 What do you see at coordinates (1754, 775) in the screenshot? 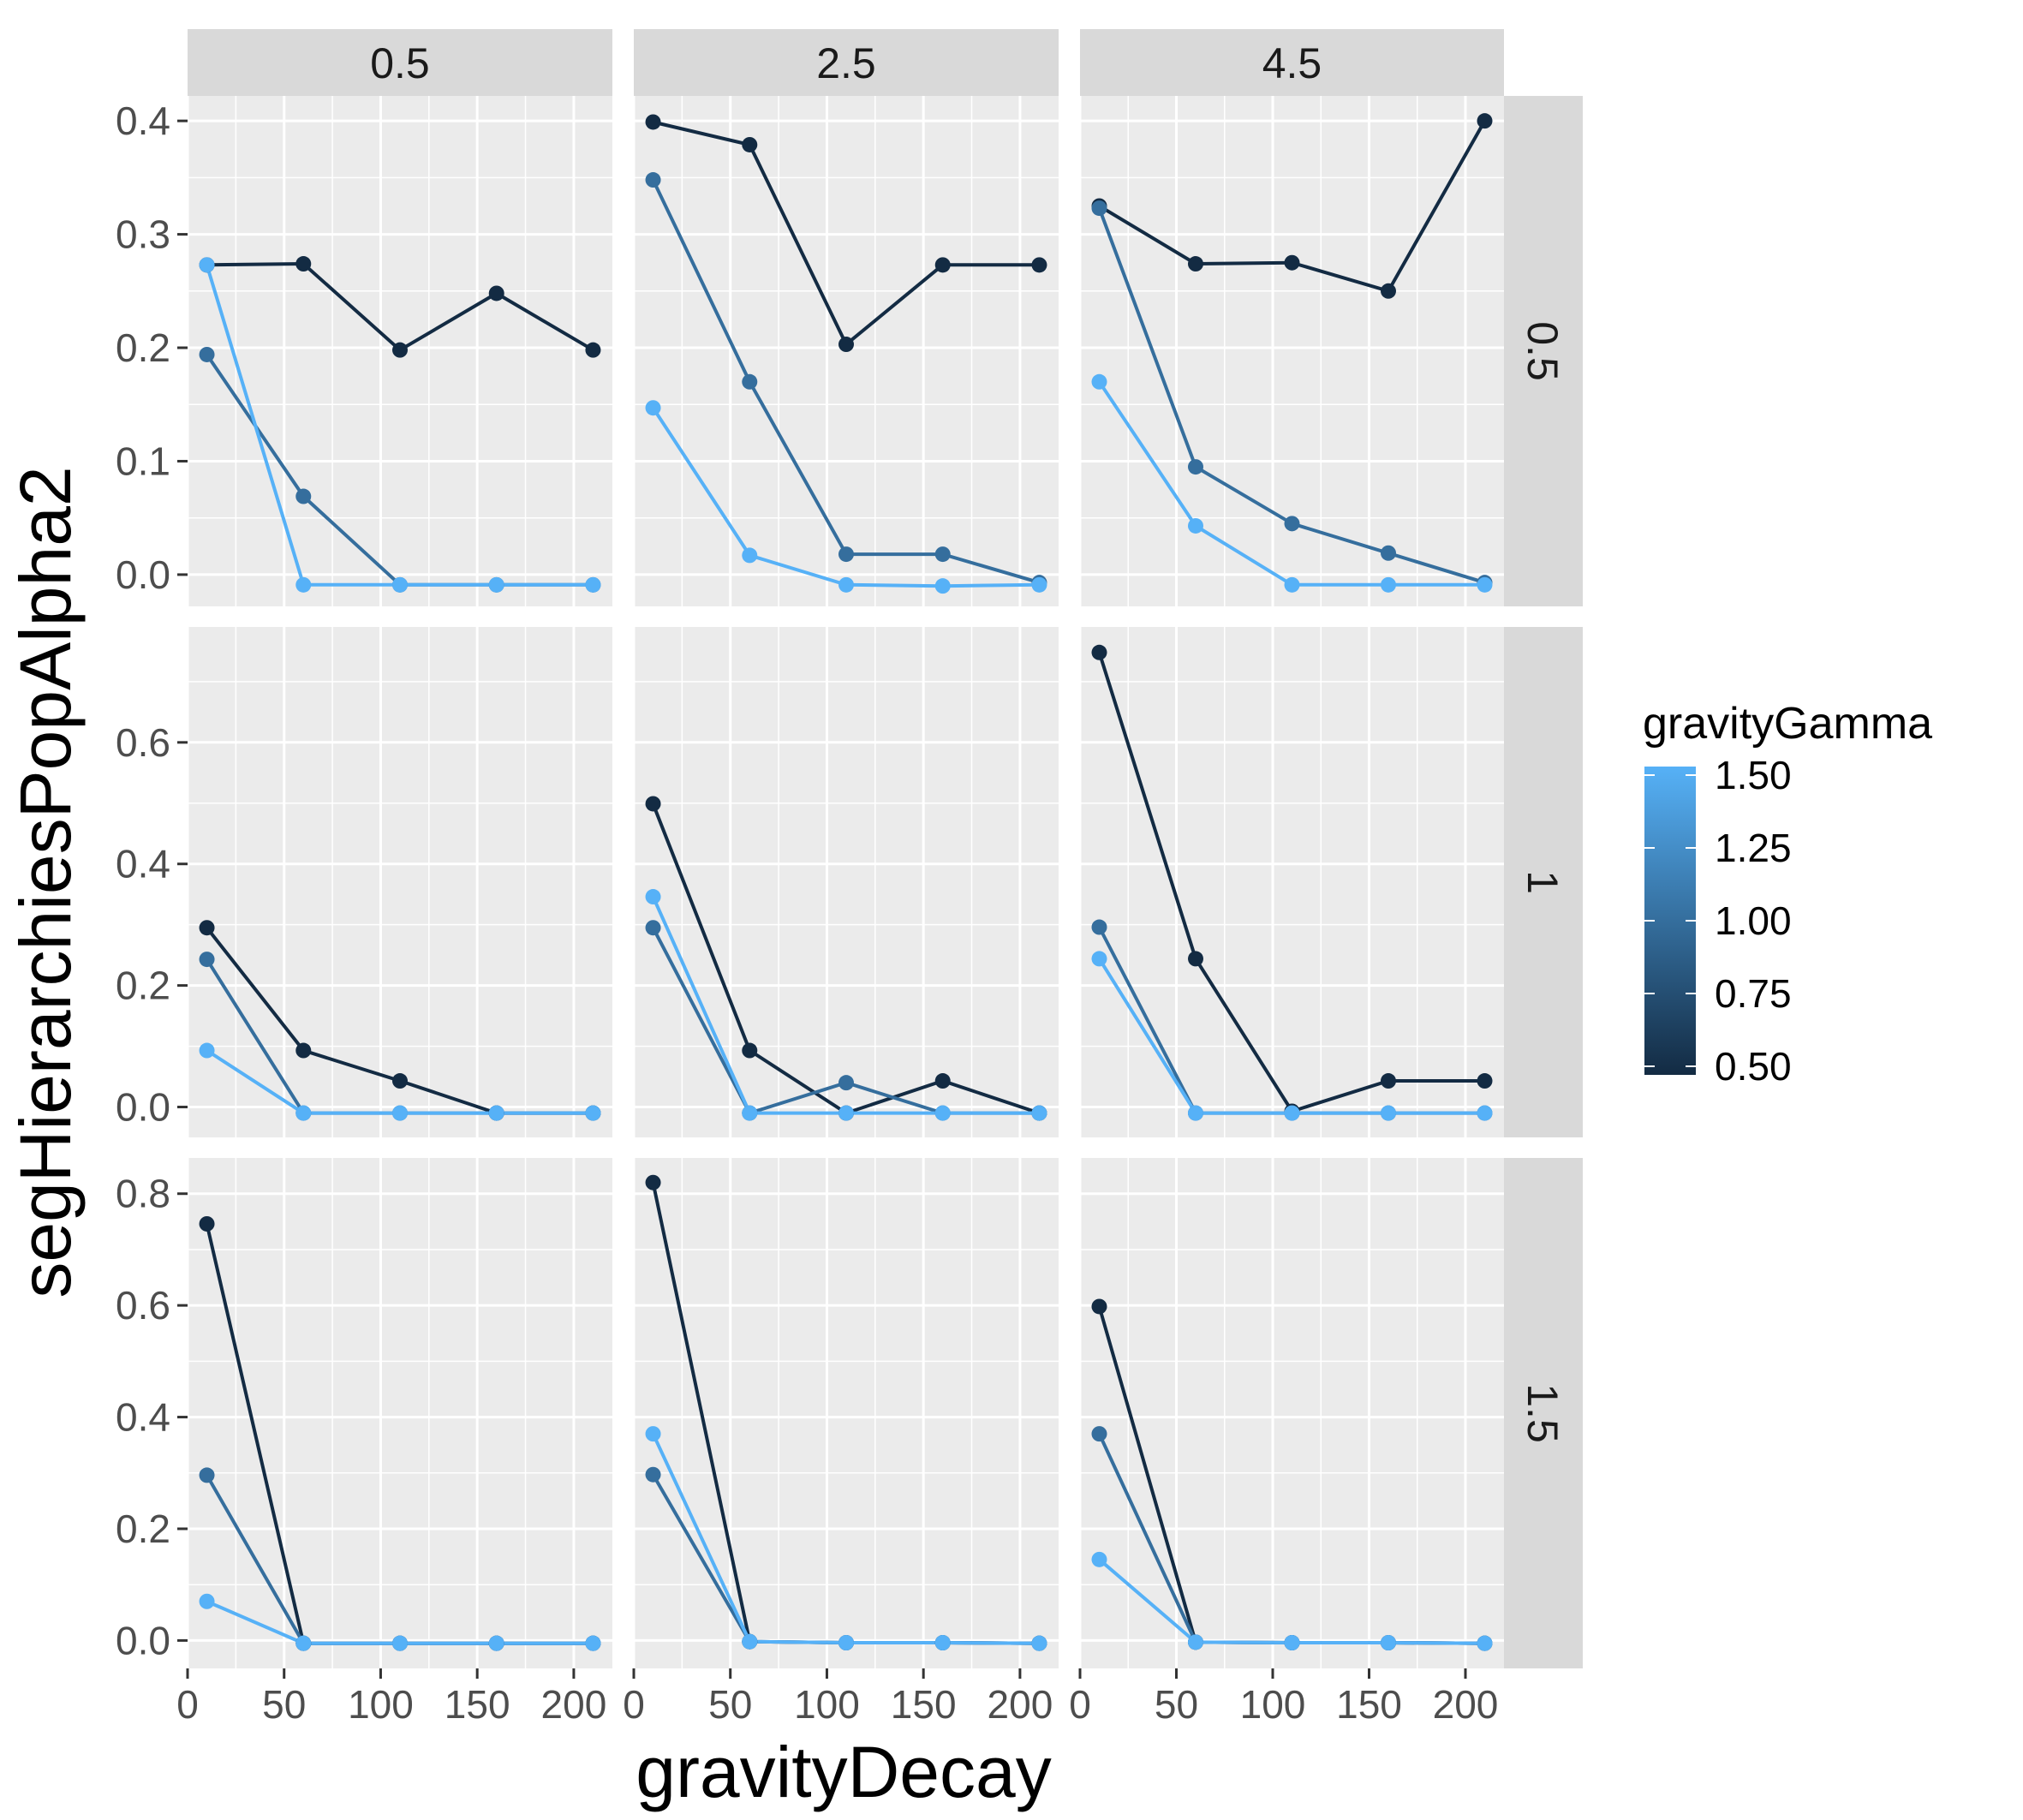
I see `legend-tick-label: 1.50` at bounding box center [1754, 775].